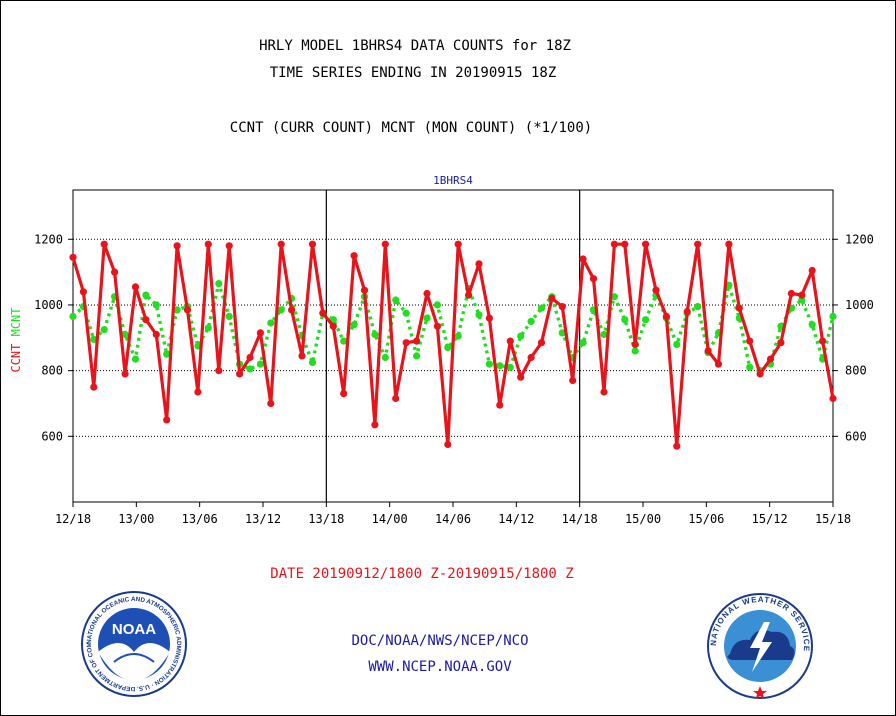  I want to click on x-tick-label-5: 14/00, so click(390, 519).